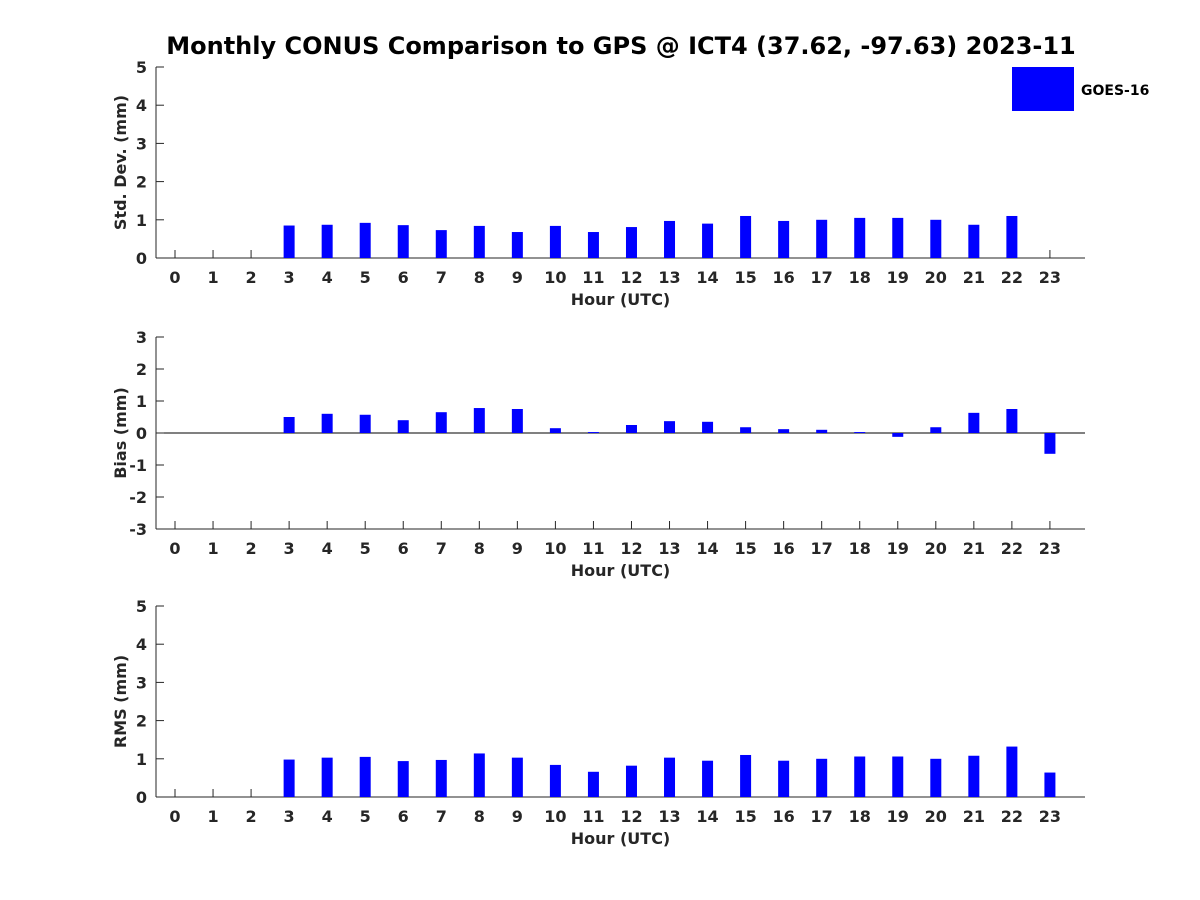  What do you see at coordinates (251, 816) in the screenshot?
I see `rms-x-tick-label: 2` at bounding box center [251, 816].